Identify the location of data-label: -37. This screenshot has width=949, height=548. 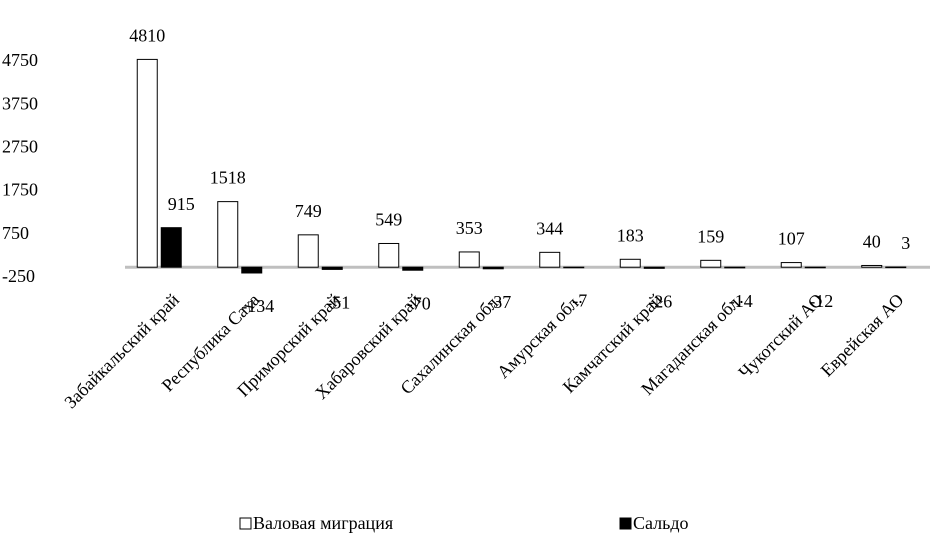
(499, 302).